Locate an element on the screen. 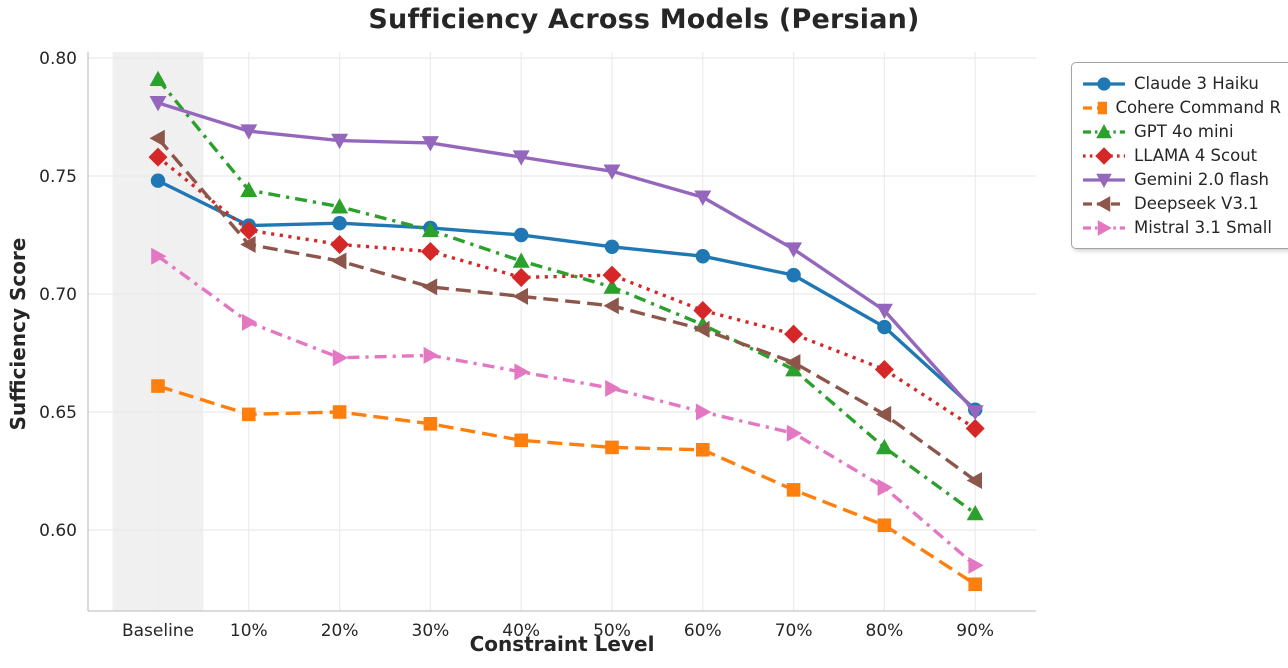 This screenshot has height=668, width=1288. legend-marker-triangle-right-icon is located at coordinates (1104, 227).